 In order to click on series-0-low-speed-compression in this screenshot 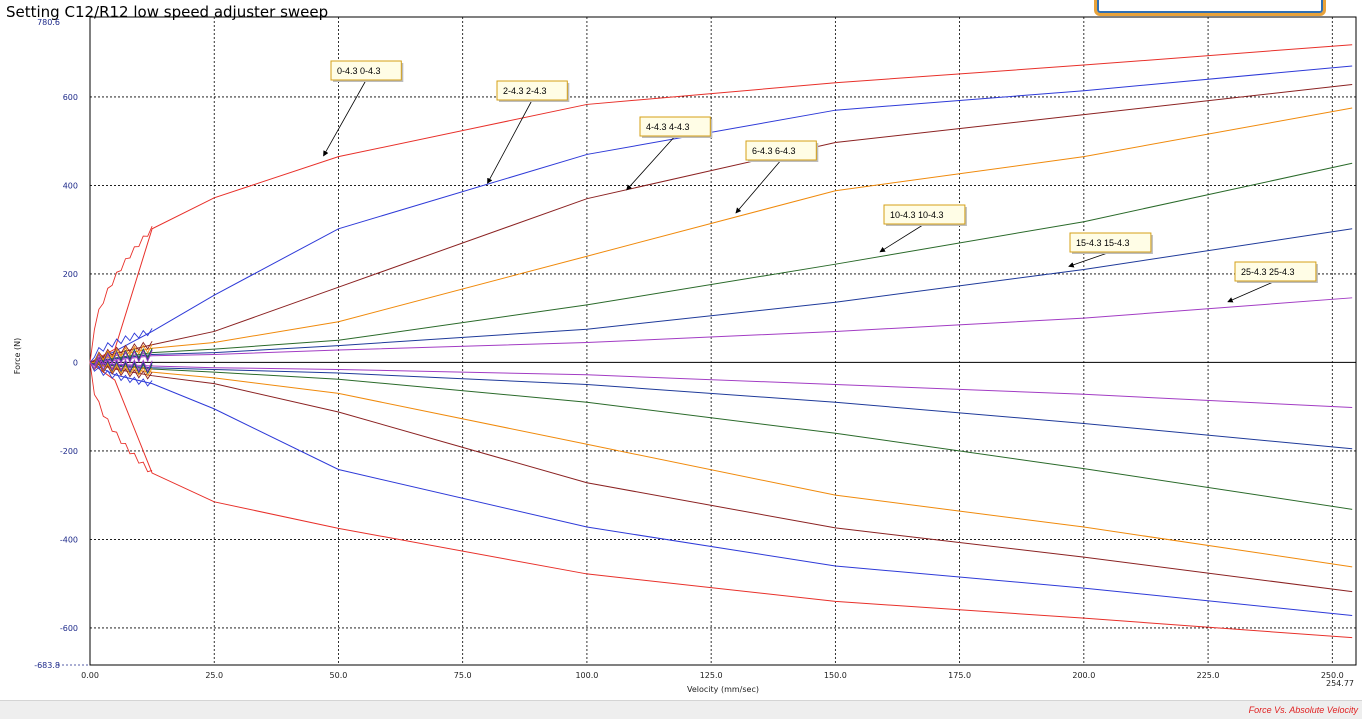, I will do `click(121, 294)`.